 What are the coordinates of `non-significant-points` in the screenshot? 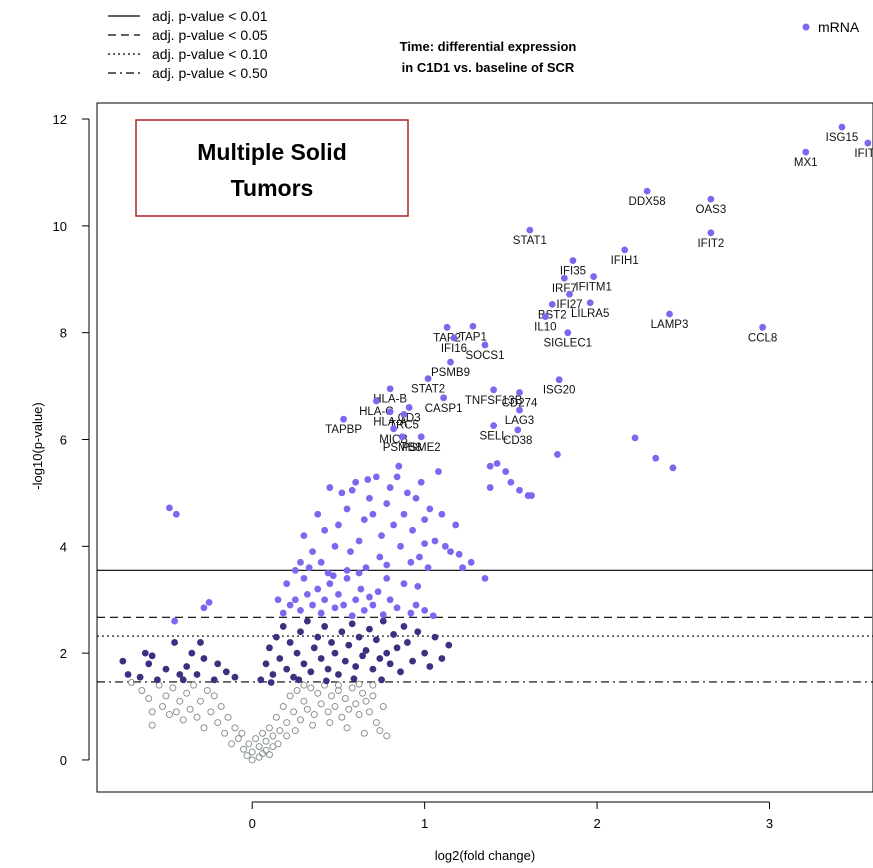 It's located at (259, 721).